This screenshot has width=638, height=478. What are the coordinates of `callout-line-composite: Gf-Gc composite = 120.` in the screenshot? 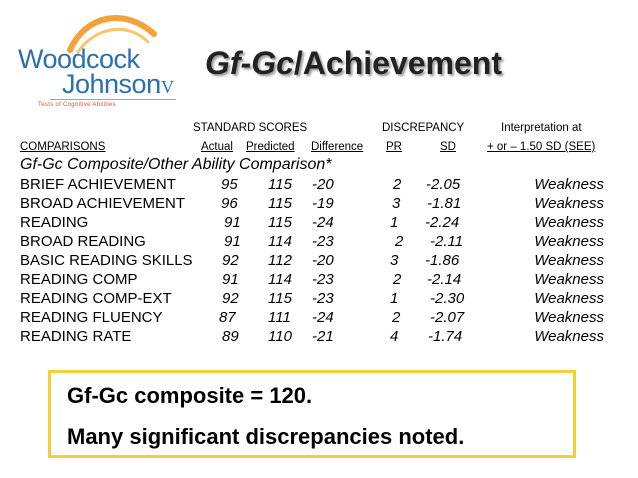 It's located at (190, 395).